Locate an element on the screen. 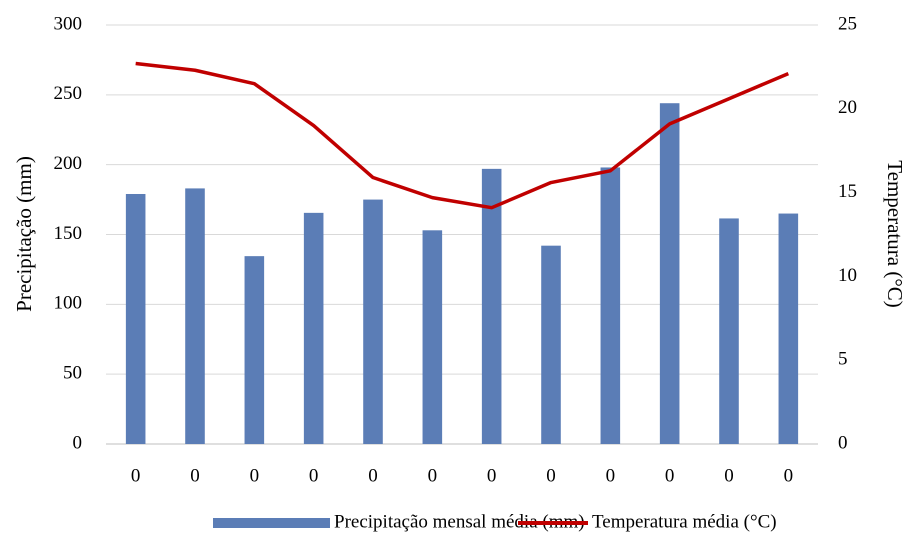 This screenshot has height=538, width=909. y-tick-label: 250 is located at coordinates (68, 93).